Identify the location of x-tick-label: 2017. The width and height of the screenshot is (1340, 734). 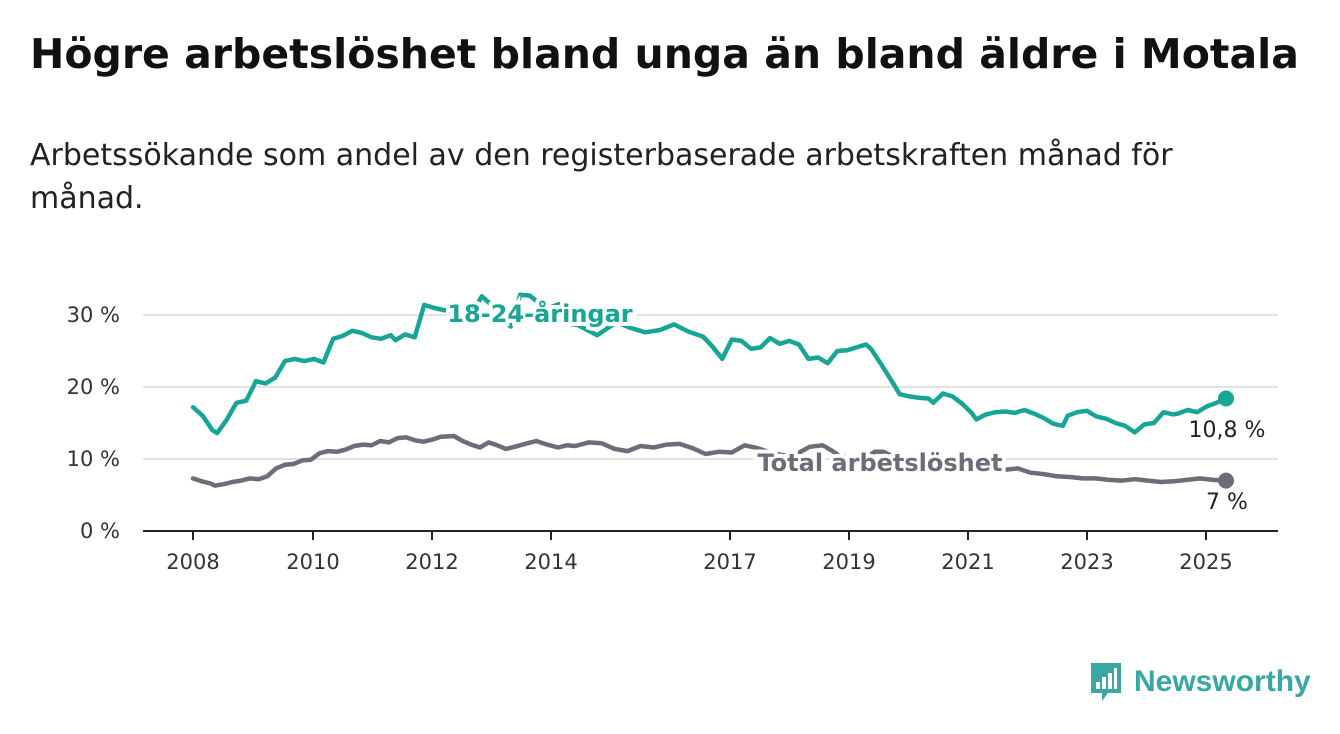
(729, 562).